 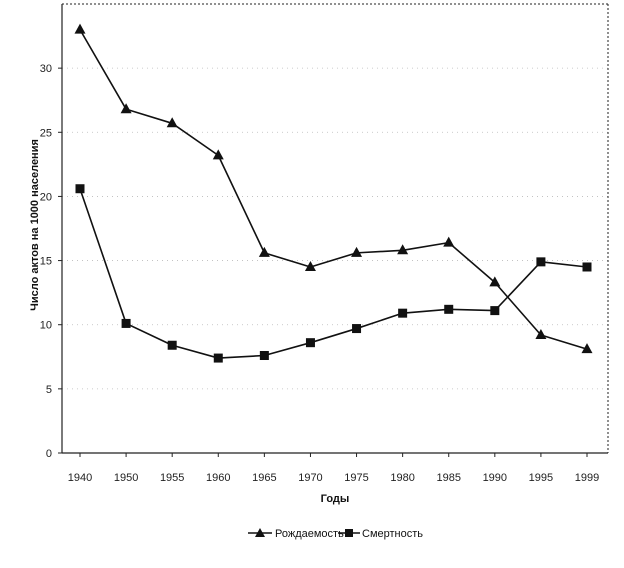 What do you see at coordinates (392, 534) in the screenshot?
I see `legend-label-death-rate: Смертность` at bounding box center [392, 534].